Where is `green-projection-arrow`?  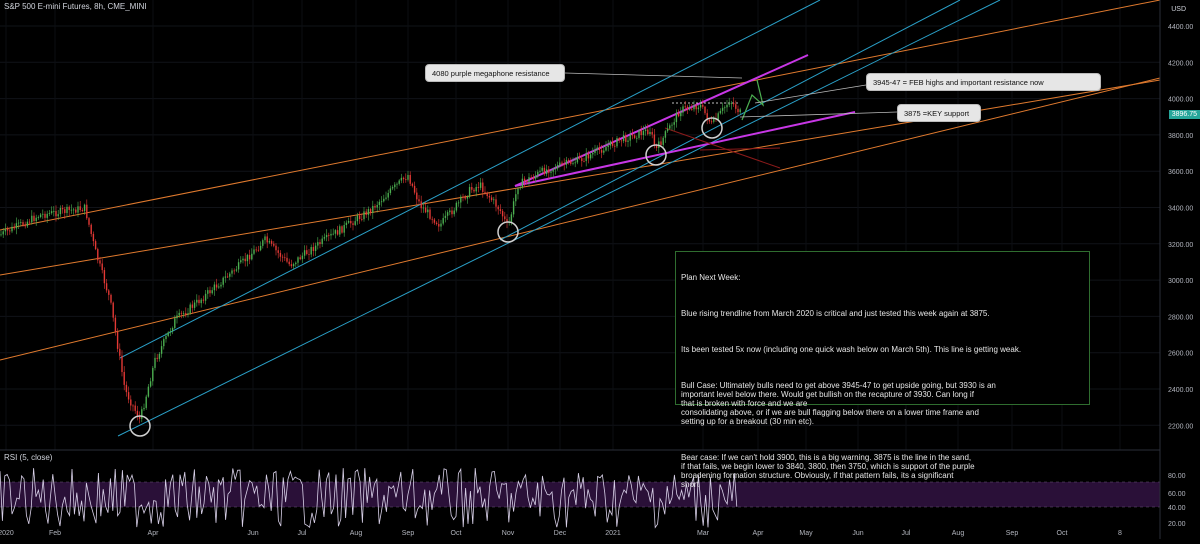 green-projection-arrow is located at coordinates (753, 100).